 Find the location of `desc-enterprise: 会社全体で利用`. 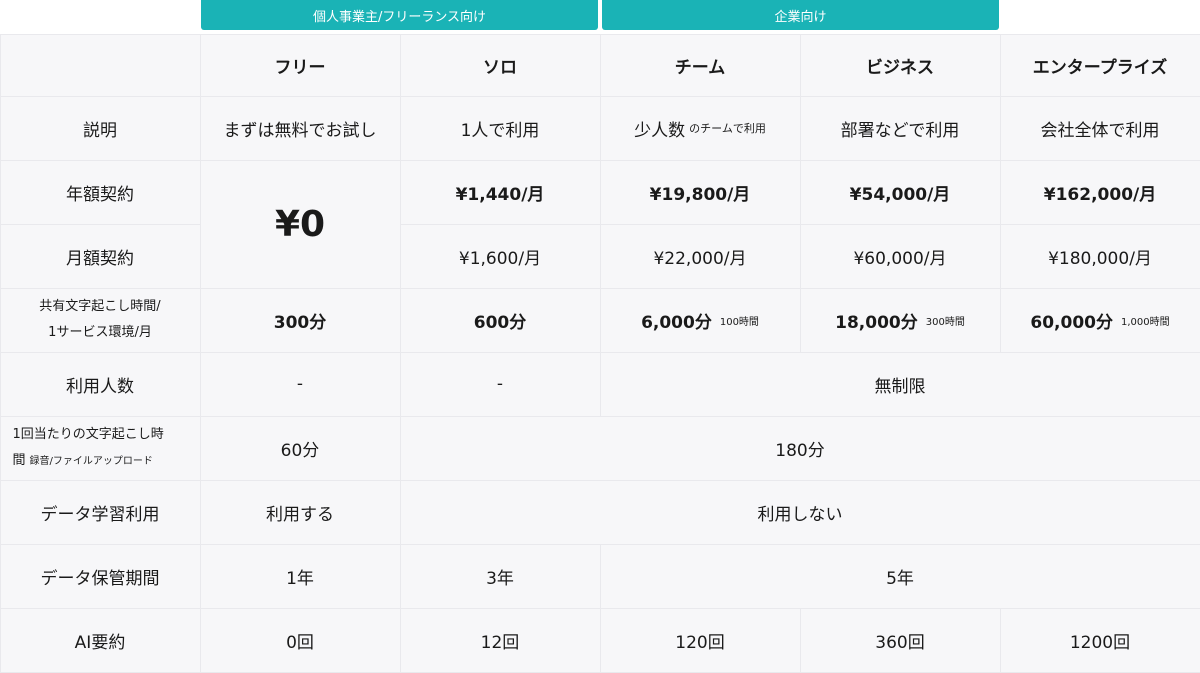

desc-enterprise: 会社全体で利用 is located at coordinates (1100, 128).